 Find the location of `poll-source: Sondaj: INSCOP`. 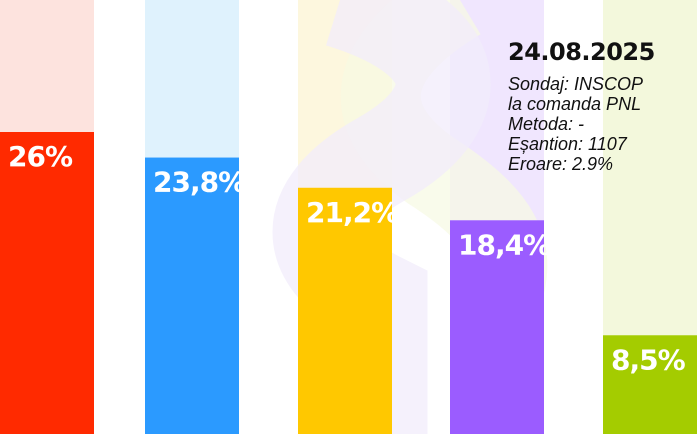

poll-source: Sondaj: INSCOP is located at coordinates (576, 84).